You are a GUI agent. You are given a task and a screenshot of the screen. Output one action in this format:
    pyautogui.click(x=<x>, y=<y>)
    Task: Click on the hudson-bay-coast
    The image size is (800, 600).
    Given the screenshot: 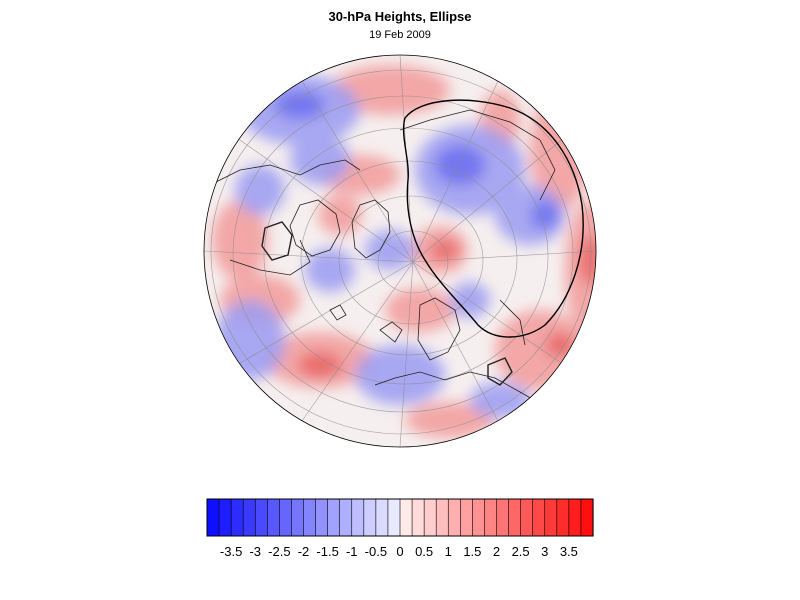 What is the action you would take?
    pyautogui.click(x=277, y=241)
    